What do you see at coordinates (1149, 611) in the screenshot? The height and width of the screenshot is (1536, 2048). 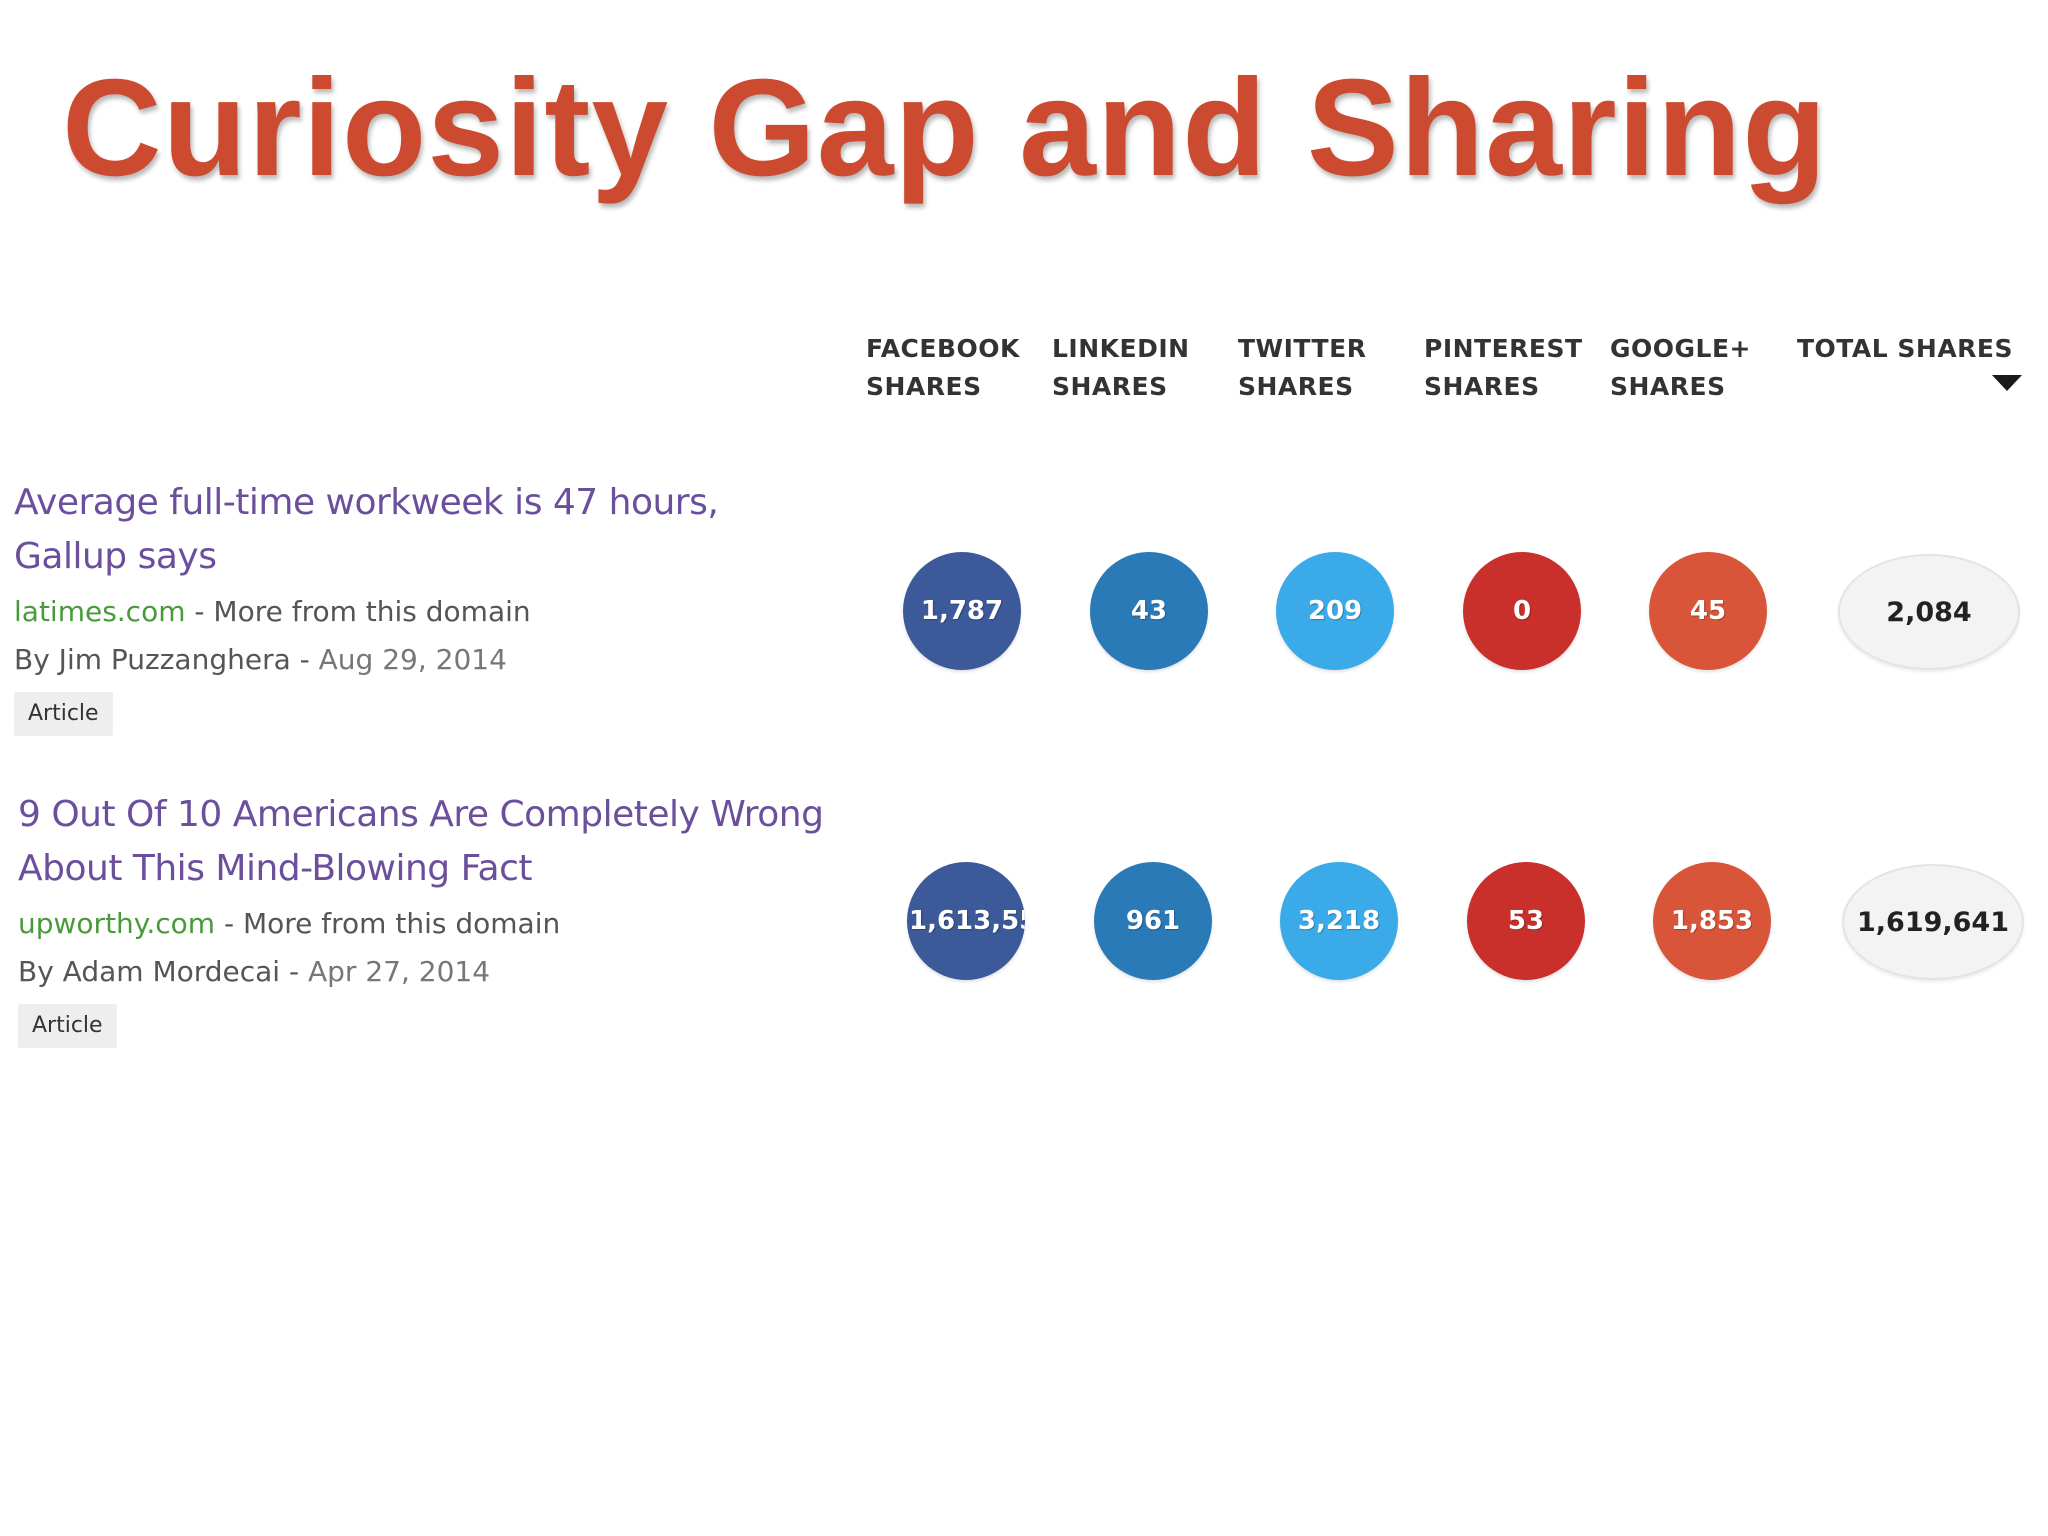 I see `linkedin-shares-bubble: 43` at bounding box center [1149, 611].